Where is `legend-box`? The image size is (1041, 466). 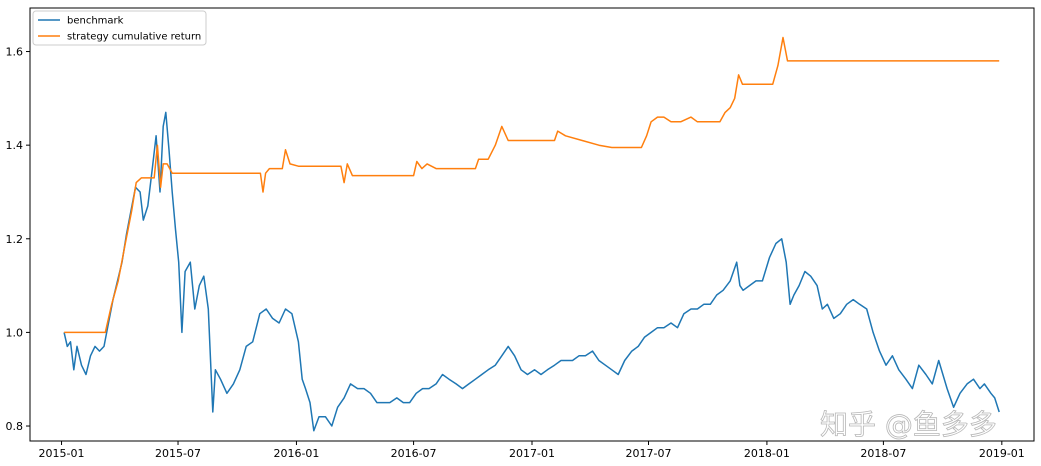 legend-box is located at coordinates (119, 28).